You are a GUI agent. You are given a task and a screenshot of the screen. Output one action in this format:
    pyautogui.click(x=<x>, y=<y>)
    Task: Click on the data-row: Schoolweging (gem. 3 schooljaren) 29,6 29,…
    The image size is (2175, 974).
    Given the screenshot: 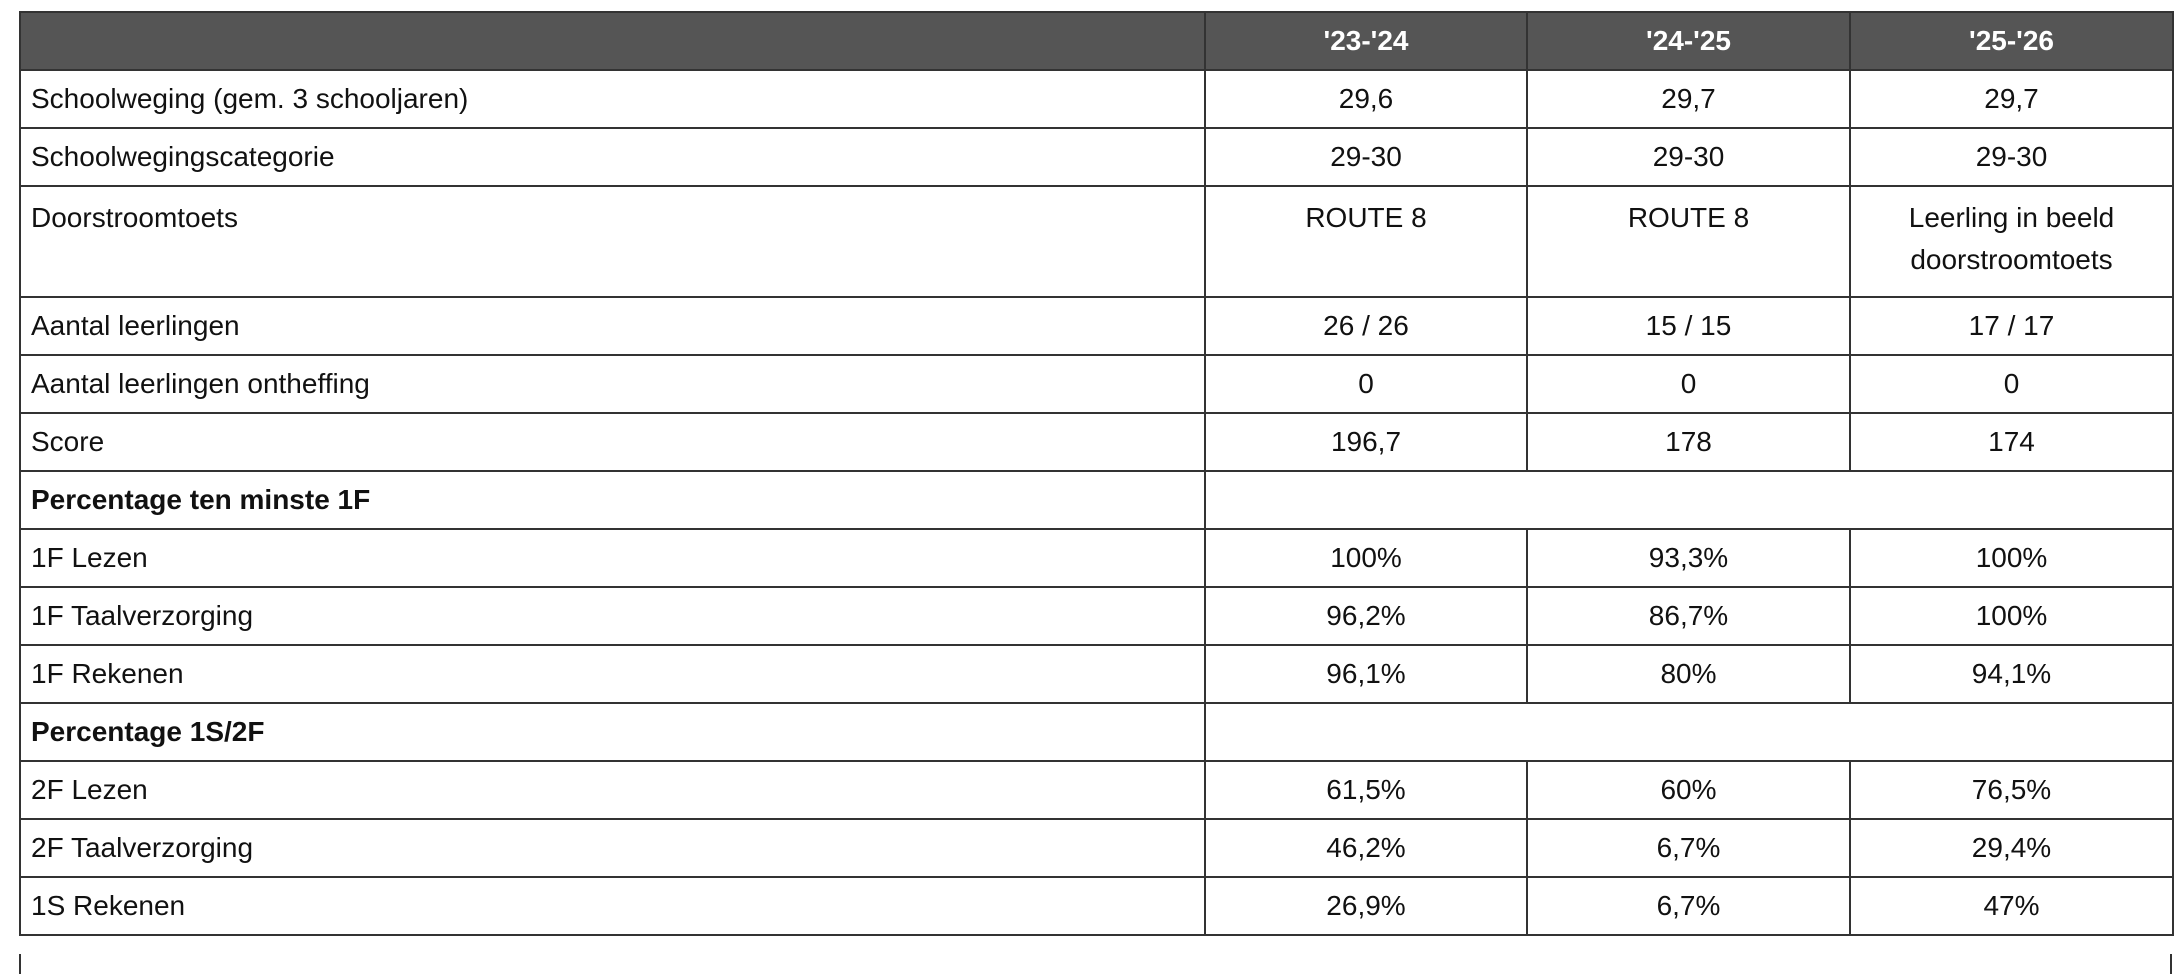 What is the action you would take?
    pyautogui.click(x=1096, y=99)
    